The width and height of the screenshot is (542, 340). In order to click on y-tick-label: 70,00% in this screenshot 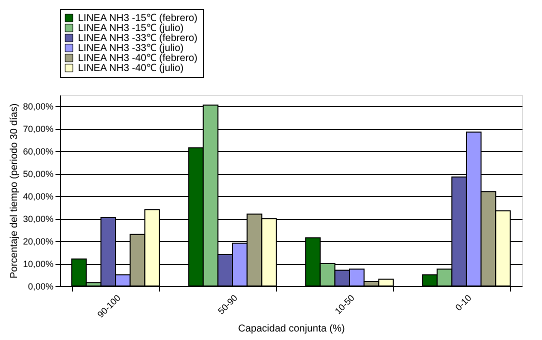, I will do `click(38, 129)`.